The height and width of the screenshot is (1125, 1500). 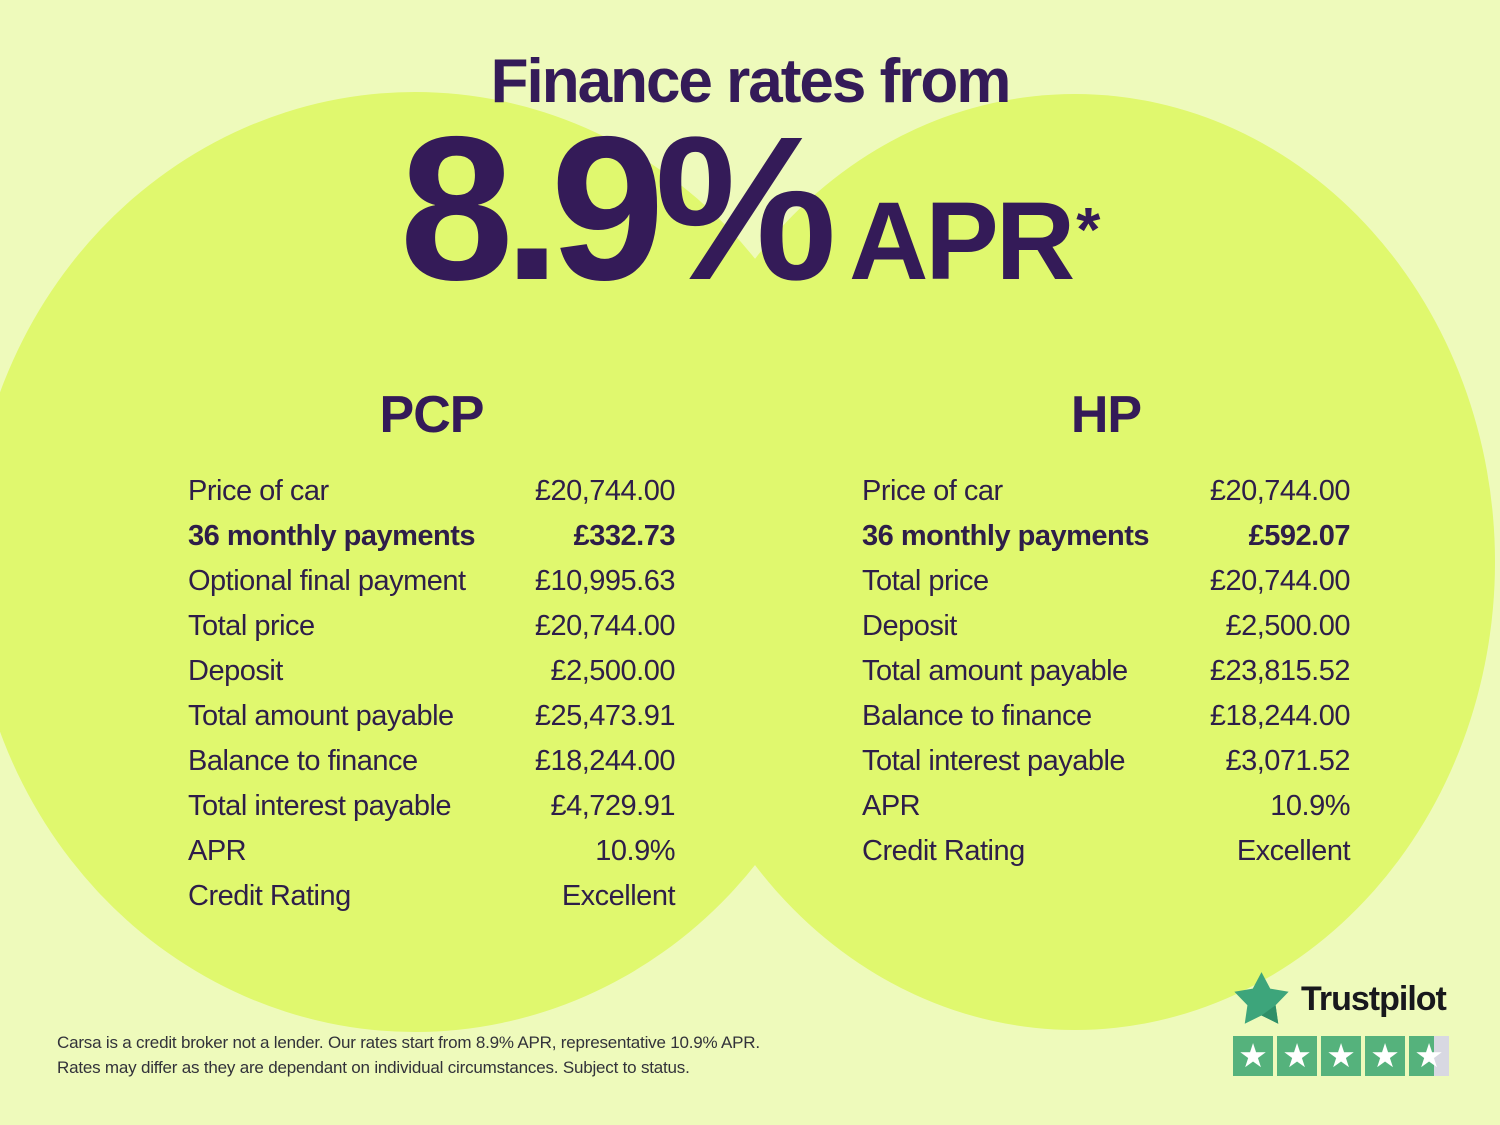 What do you see at coordinates (605, 716) in the screenshot?
I see `row-value: £25,473.91` at bounding box center [605, 716].